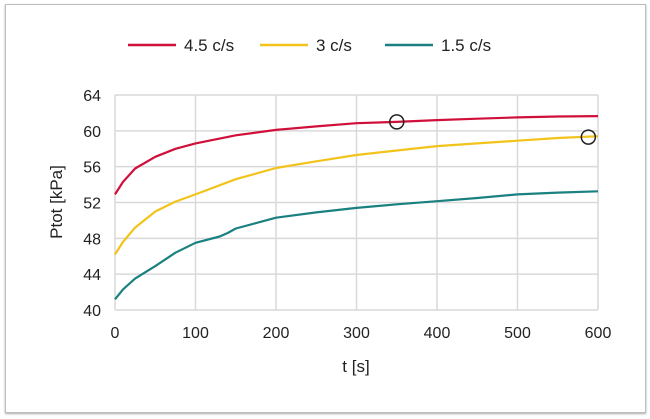 Image resolution: width=650 pixels, height=419 pixels. I want to click on legend-label: 3 c/s, so click(334, 45).